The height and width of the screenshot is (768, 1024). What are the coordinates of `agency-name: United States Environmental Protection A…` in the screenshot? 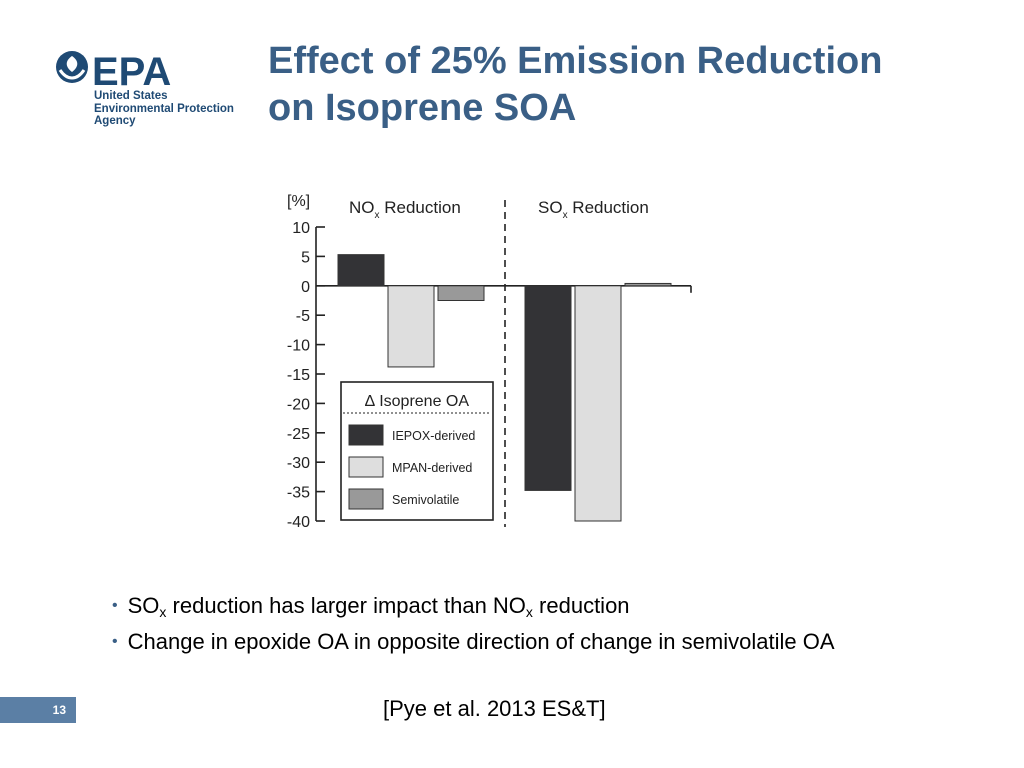 It's located at (164, 109).